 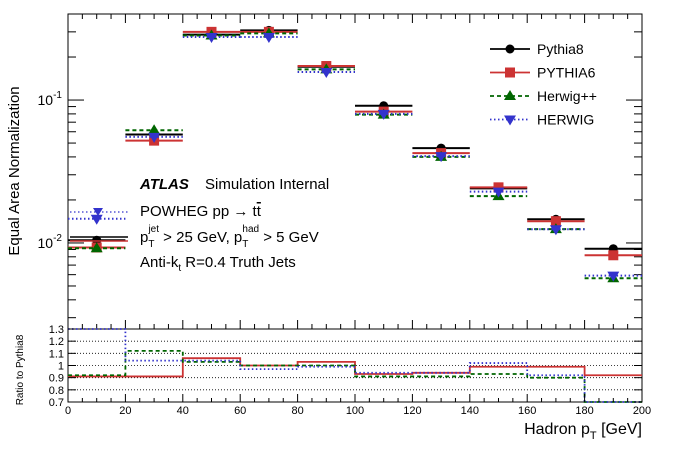 What do you see at coordinates (250, 229) in the screenshot?
I see `cut-had: had` at bounding box center [250, 229].